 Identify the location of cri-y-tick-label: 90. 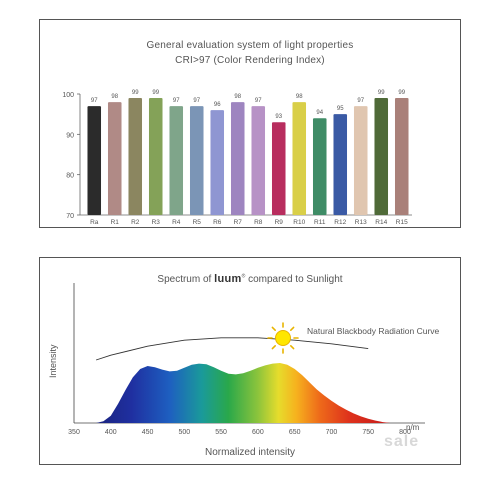
(70, 135).